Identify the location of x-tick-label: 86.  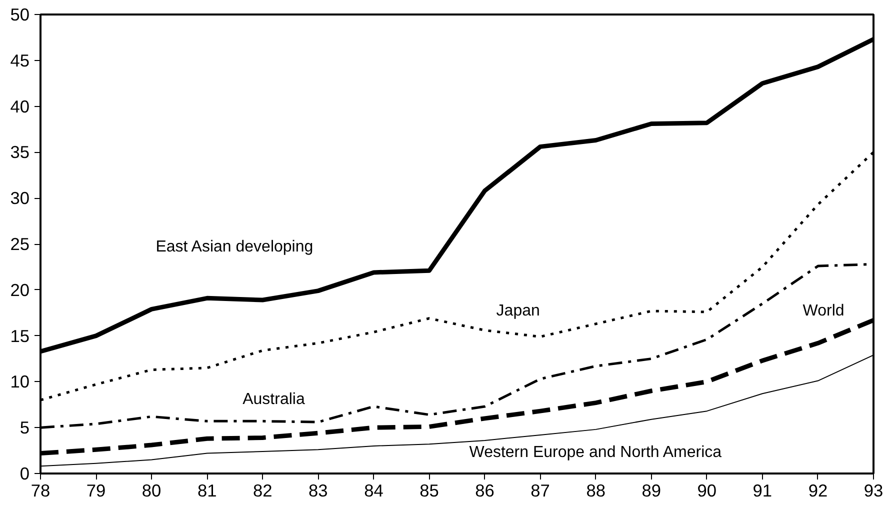
(484, 490).